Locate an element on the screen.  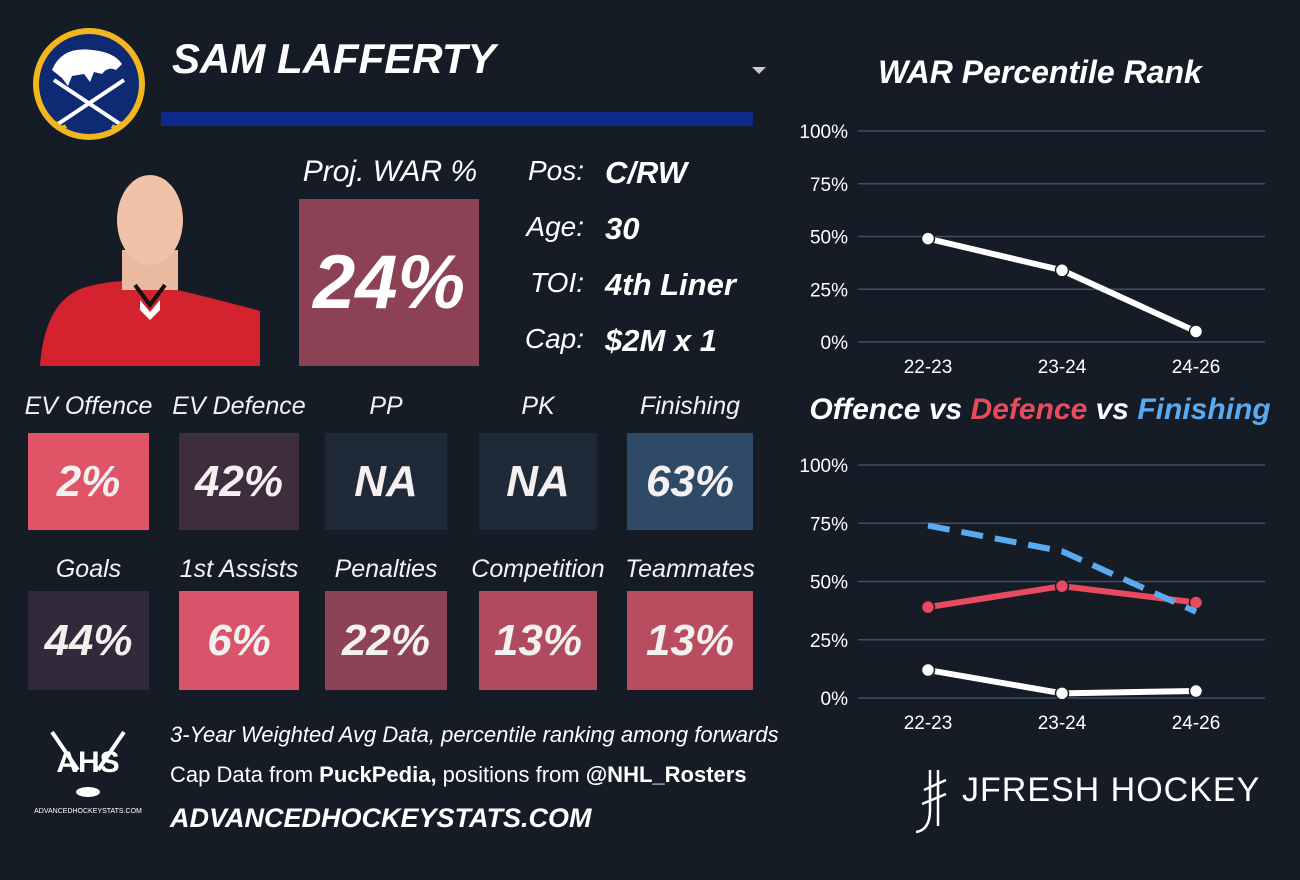
legend: Offence vs Defence vs Finishing is located at coordinates (1039, 409).